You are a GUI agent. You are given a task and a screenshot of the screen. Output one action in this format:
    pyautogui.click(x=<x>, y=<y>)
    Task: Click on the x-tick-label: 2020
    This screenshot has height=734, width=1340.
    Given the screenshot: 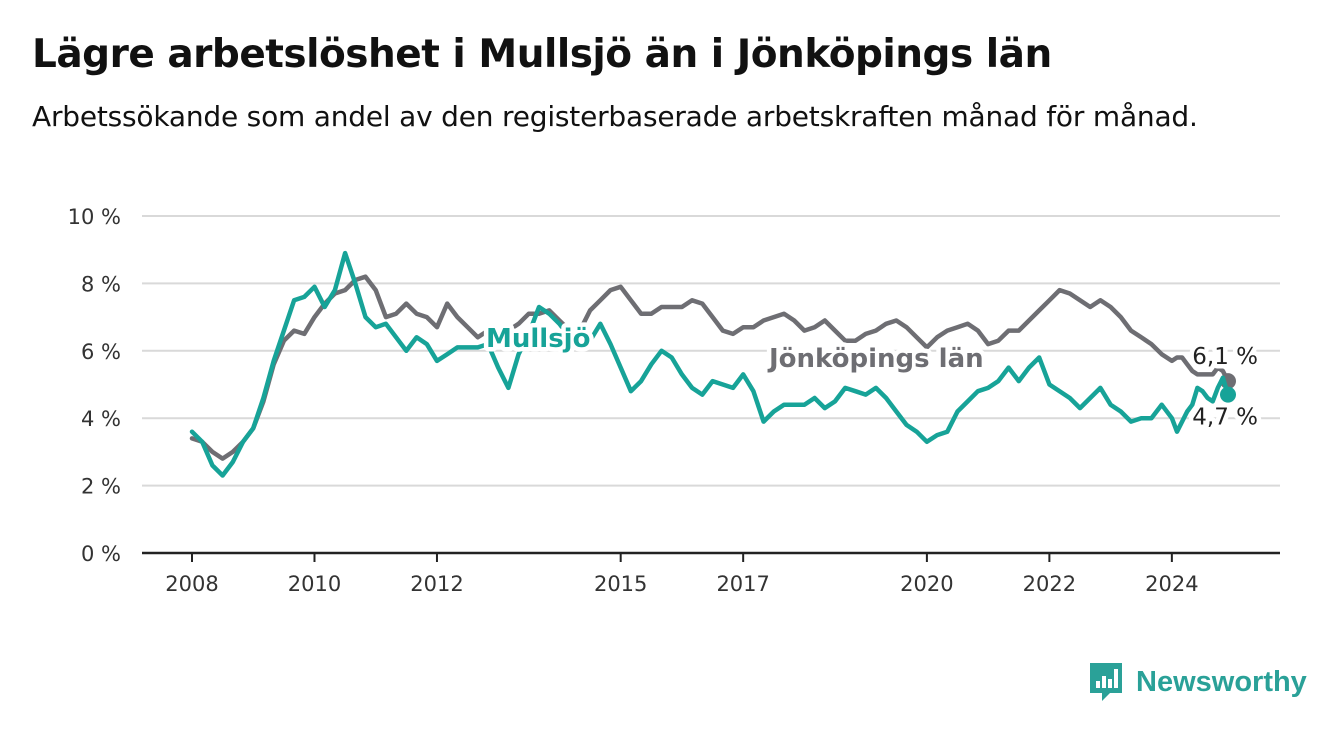 What is the action you would take?
    pyautogui.click(x=926, y=584)
    